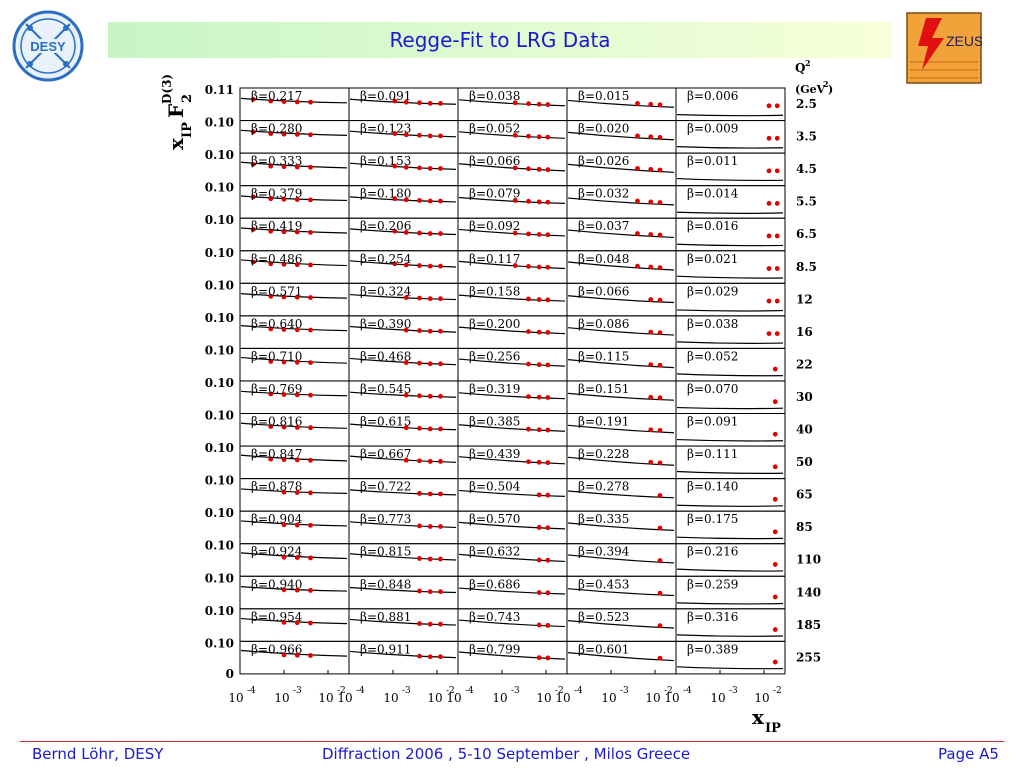 The height and width of the screenshot is (768, 1024). What do you see at coordinates (808, 560) in the screenshot?
I see `q2-value: 110` at bounding box center [808, 560].